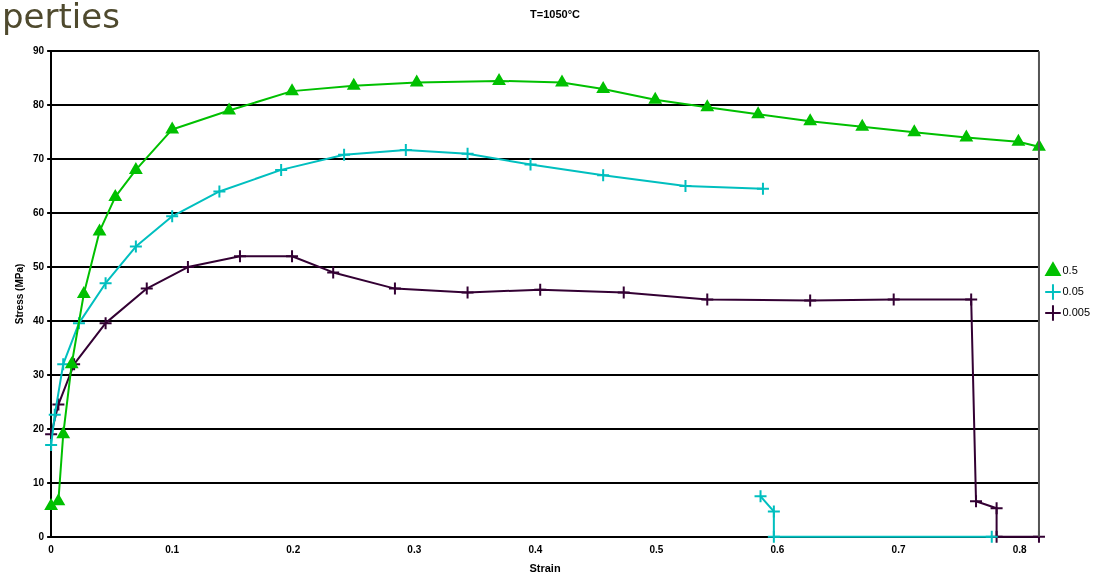  What do you see at coordinates (39, 428) in the screenshot?
I see `y-tick-label: 20` at bounding box center [39, 428].